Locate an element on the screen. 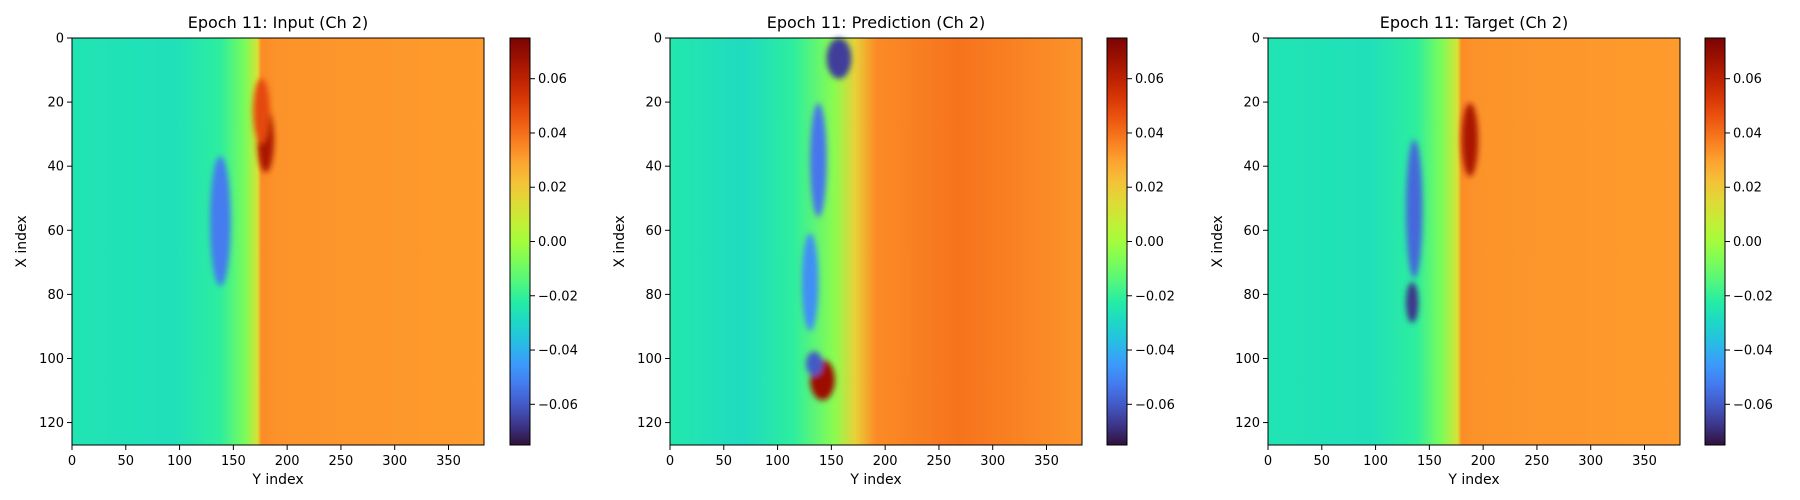  panel-title: Epoch 11: Target (Ch 2) is located at coordinates (1474, 22).